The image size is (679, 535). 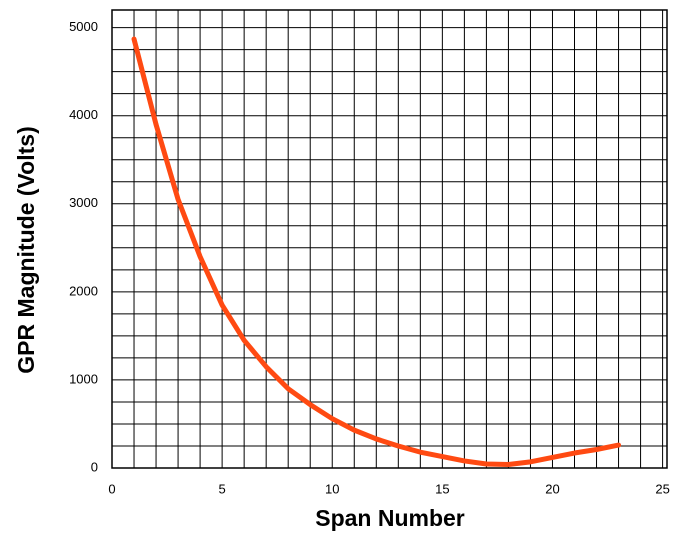 I want to click on x-tick-label: 15, so click(x=442, y=488).